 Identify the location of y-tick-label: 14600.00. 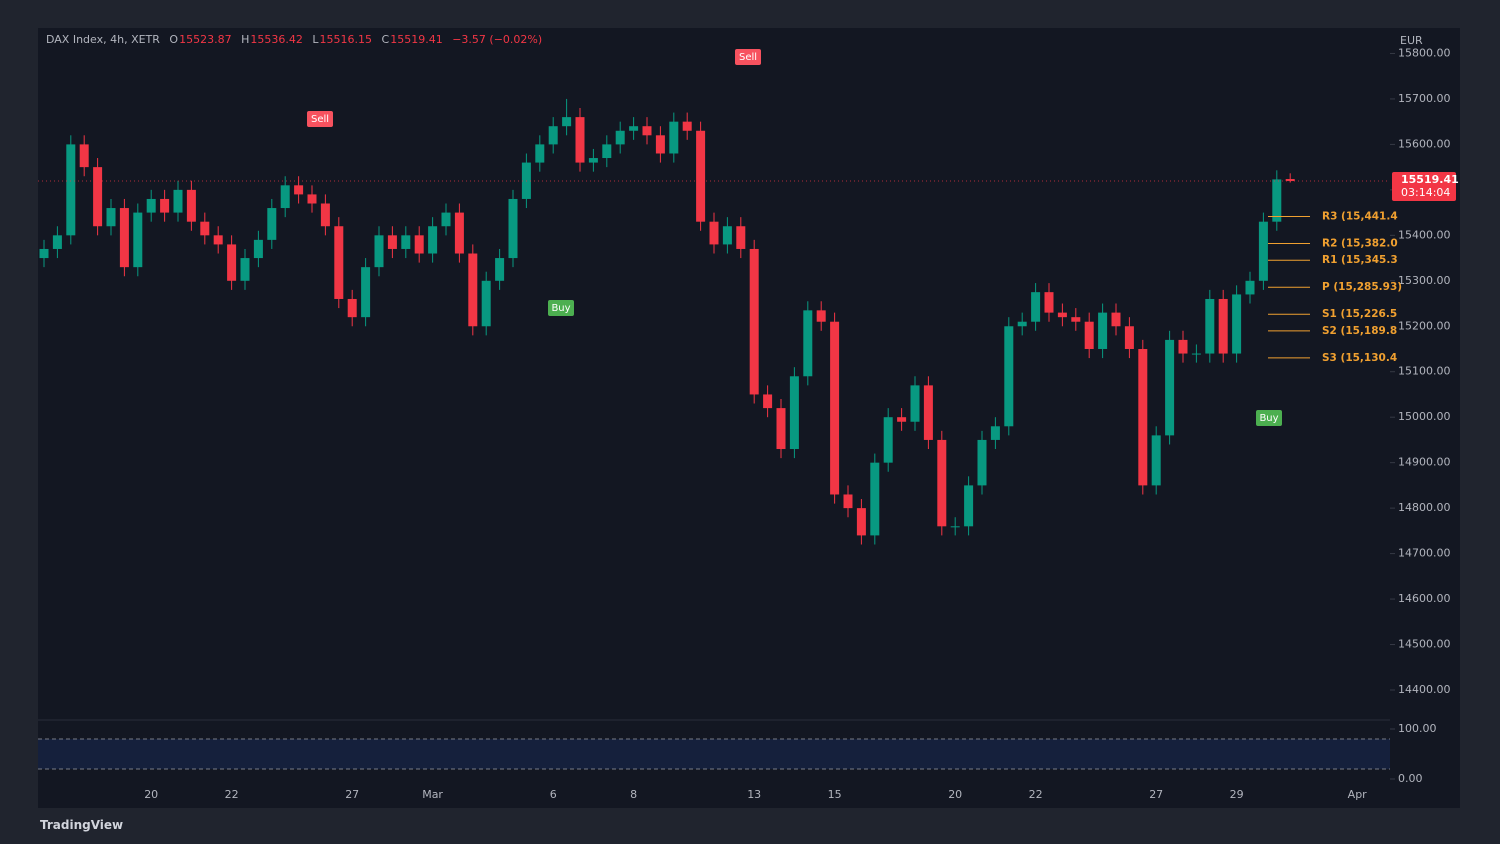
(1424, 598).